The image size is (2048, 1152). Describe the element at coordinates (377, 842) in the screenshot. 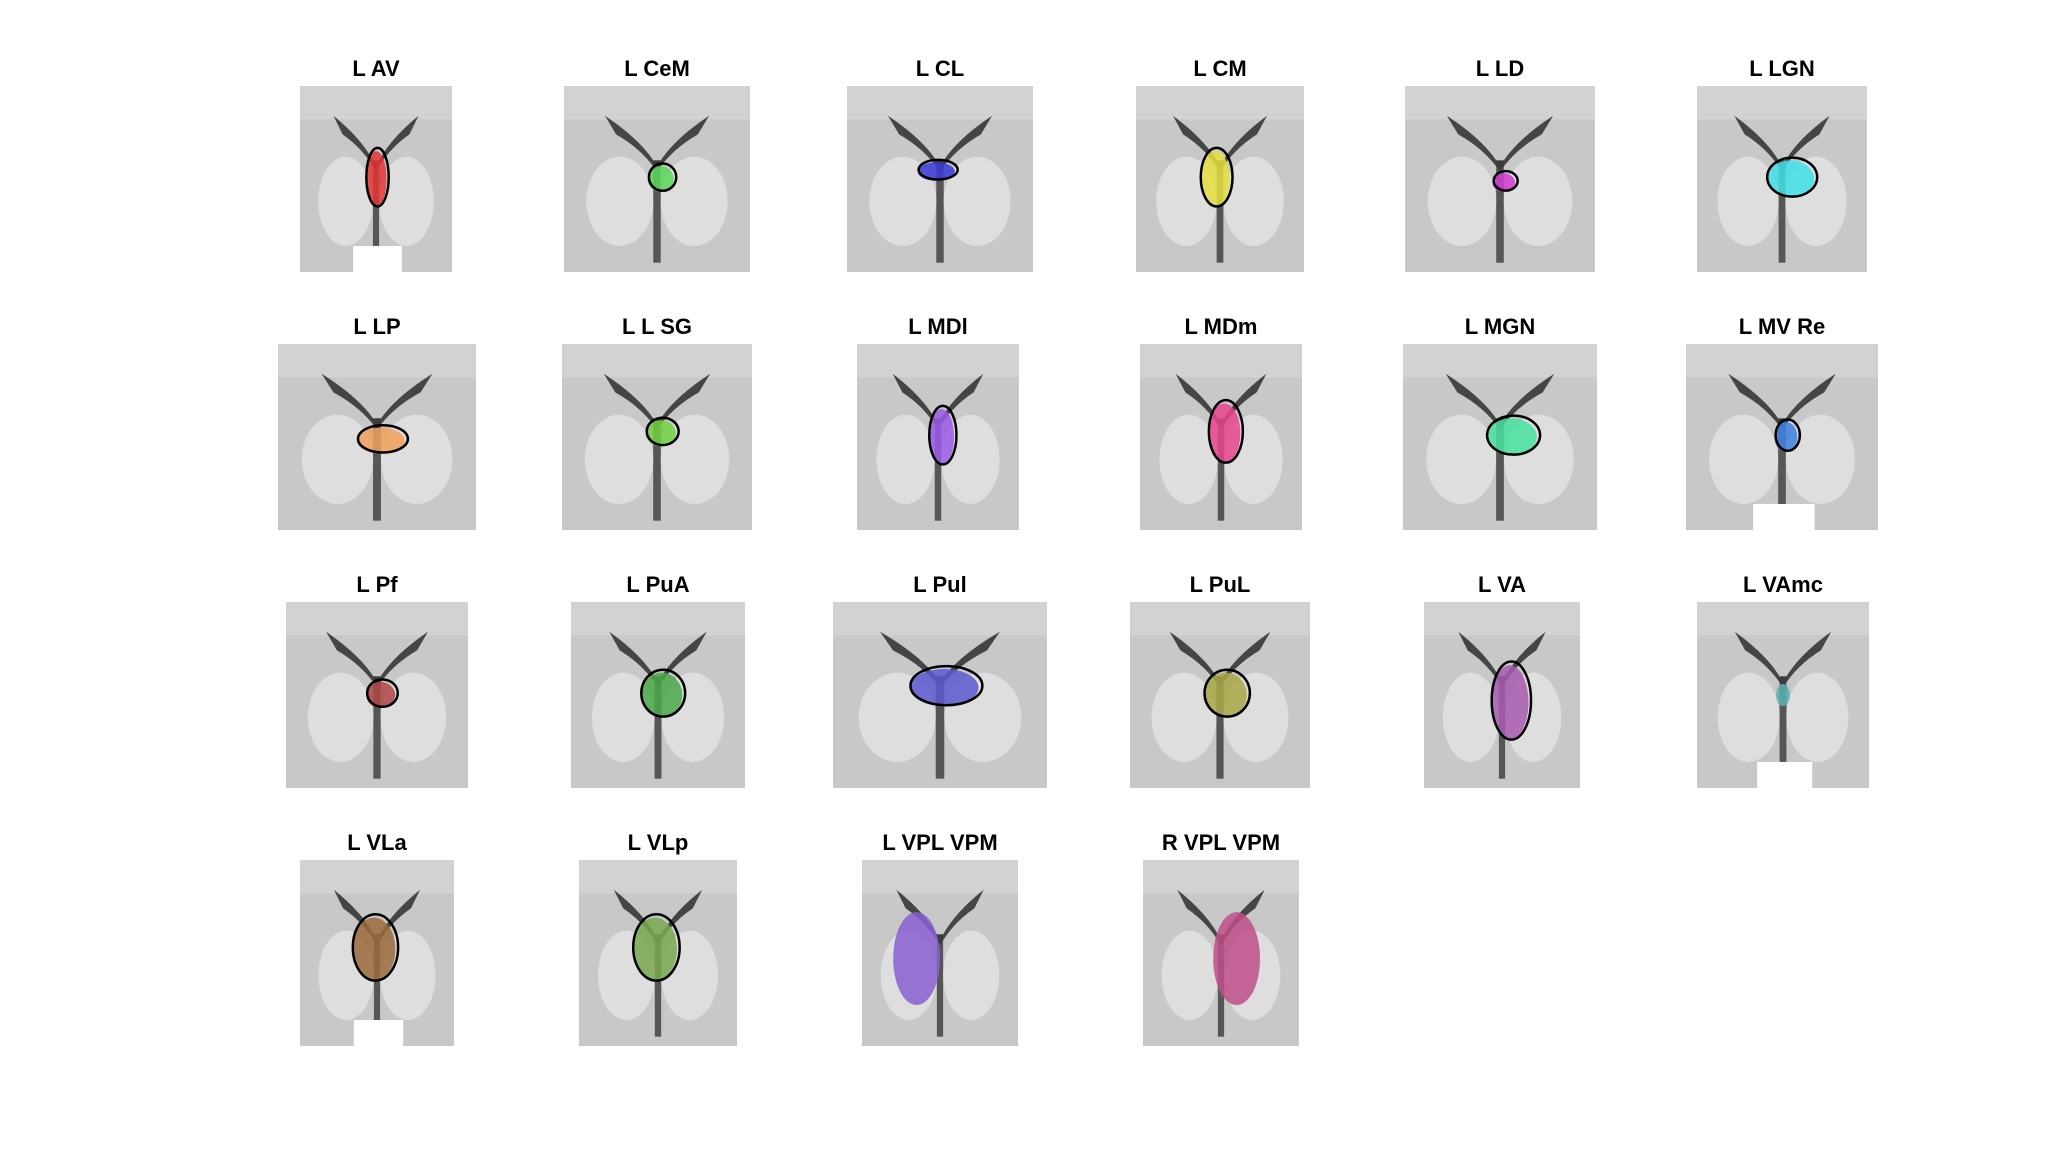

I see `panel-title: L VLa` at that location.